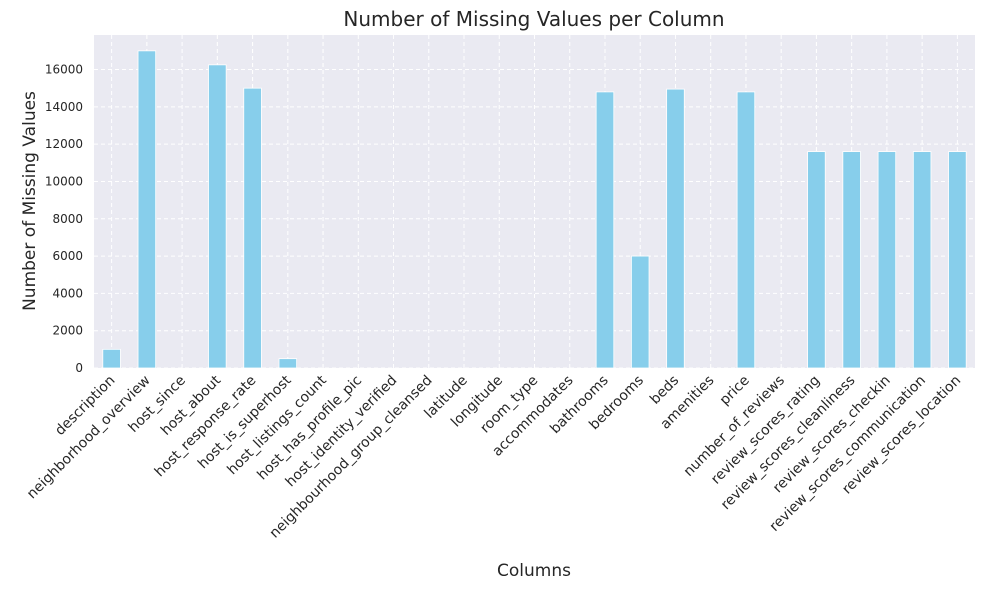 The image size is (983, 590). What do you see at coordinates (111, 358) in the screenshot?
I see `bar-description` at bounding box center [111, 358].